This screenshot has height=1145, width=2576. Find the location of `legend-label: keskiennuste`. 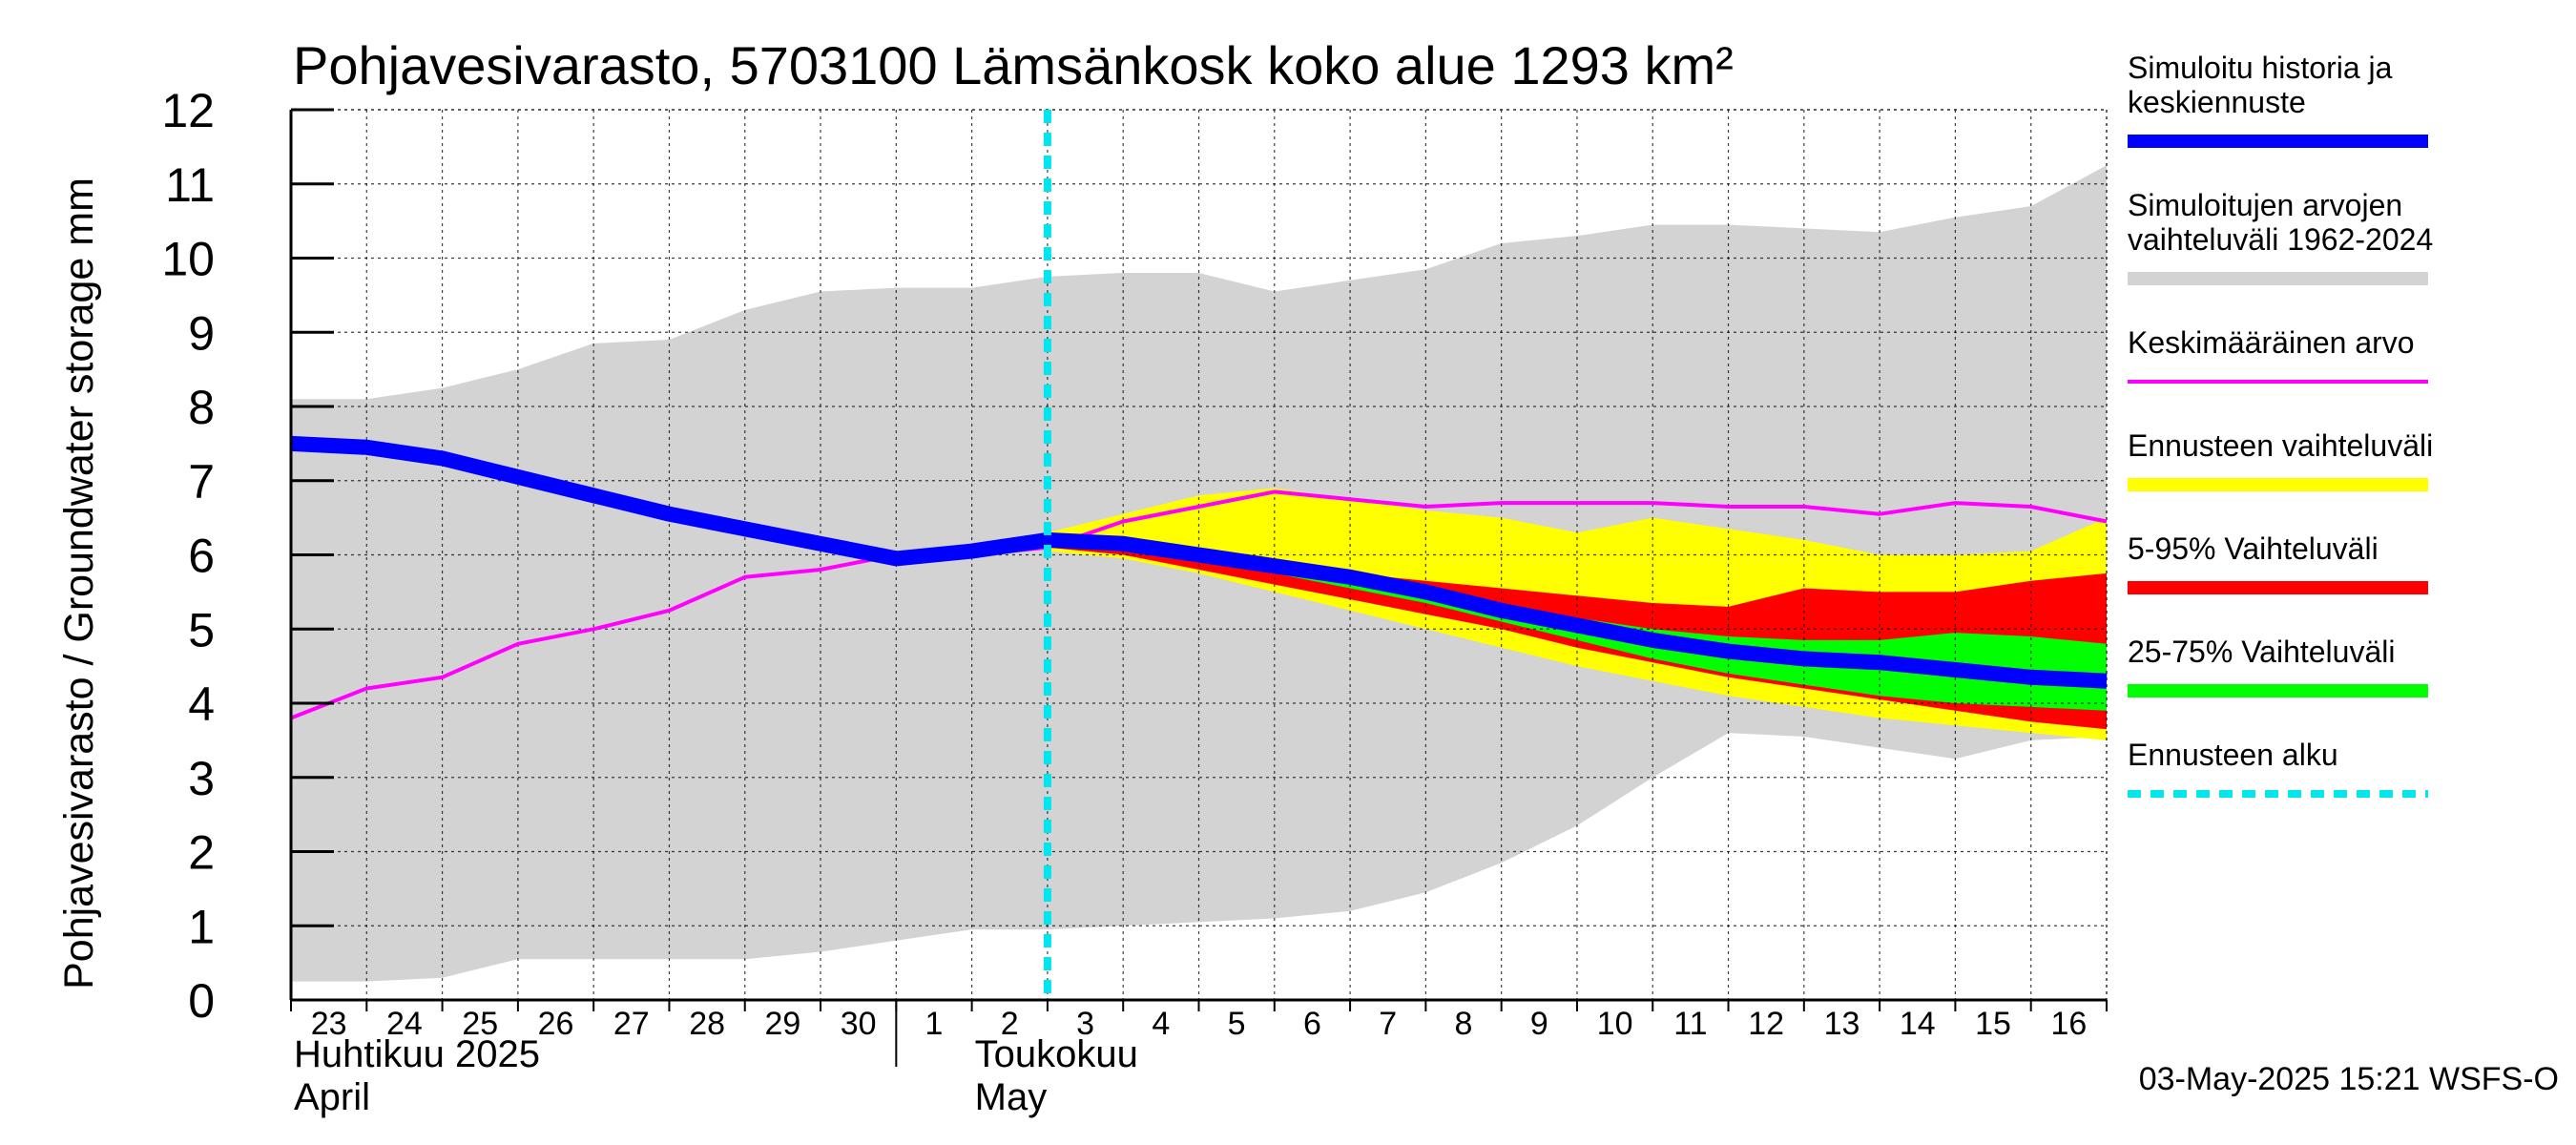

legend-label: keskiennuste is located at coordinates (2217, 102).